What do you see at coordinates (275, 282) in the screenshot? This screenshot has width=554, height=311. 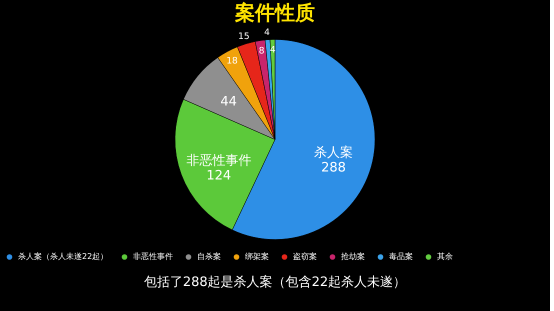 I see `text: 包括了288起是杀人案（包含22起杀人未遂）` at bounding box center [275, 282].